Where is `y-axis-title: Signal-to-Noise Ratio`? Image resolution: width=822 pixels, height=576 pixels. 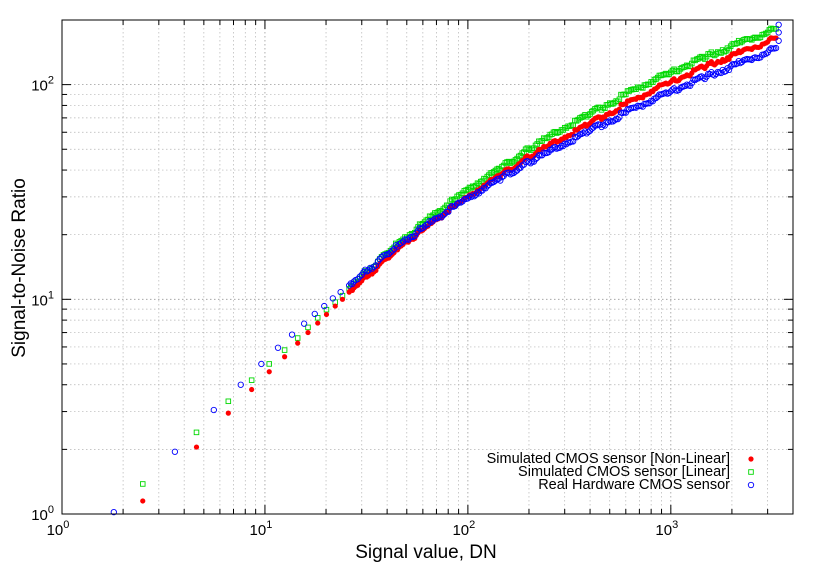 y-axis-title: Signal-to-Noise Ratio is located at coordinates (19, 268).